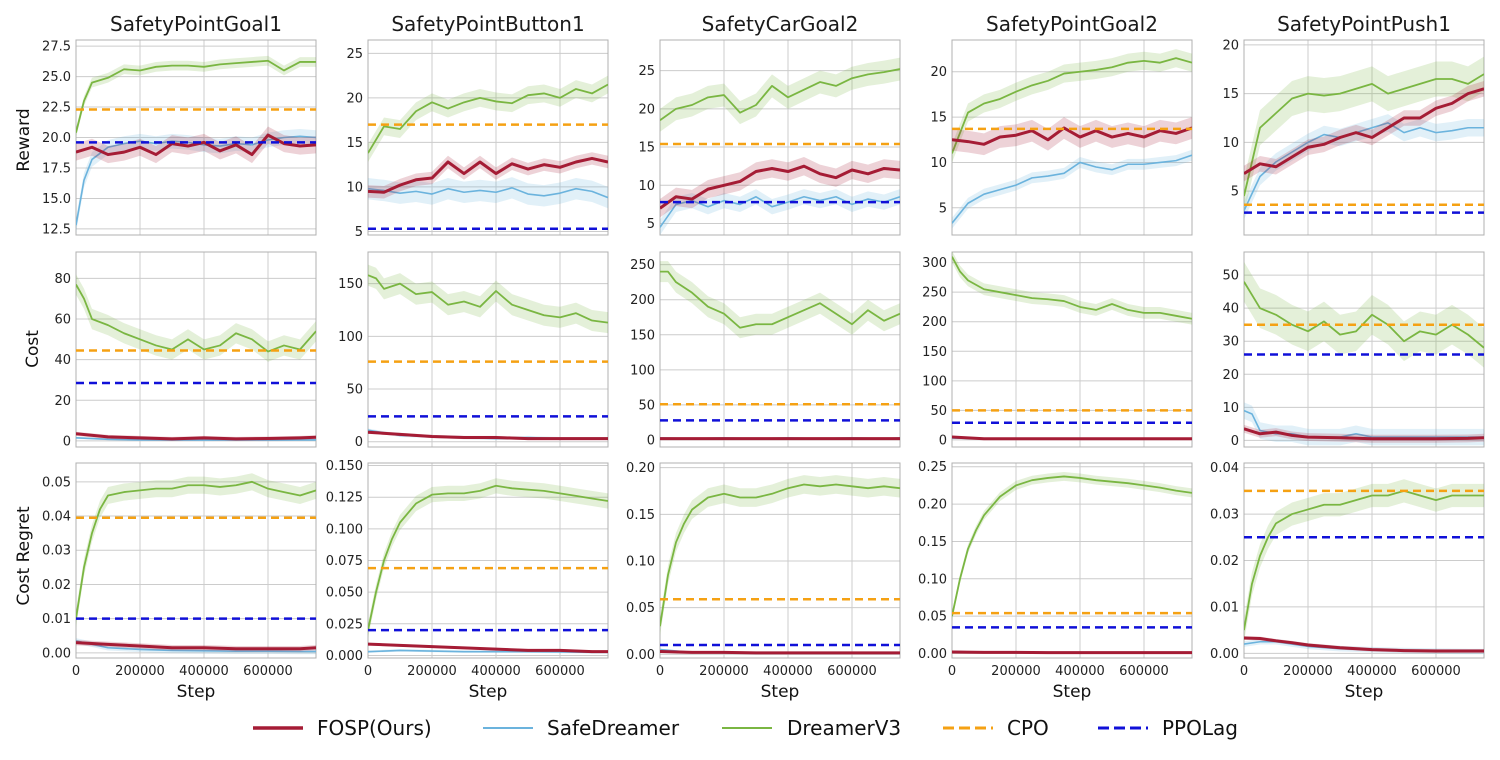  I want to click on panel-9: 0 50 100 150 200 250 300, so click(1057, 349).